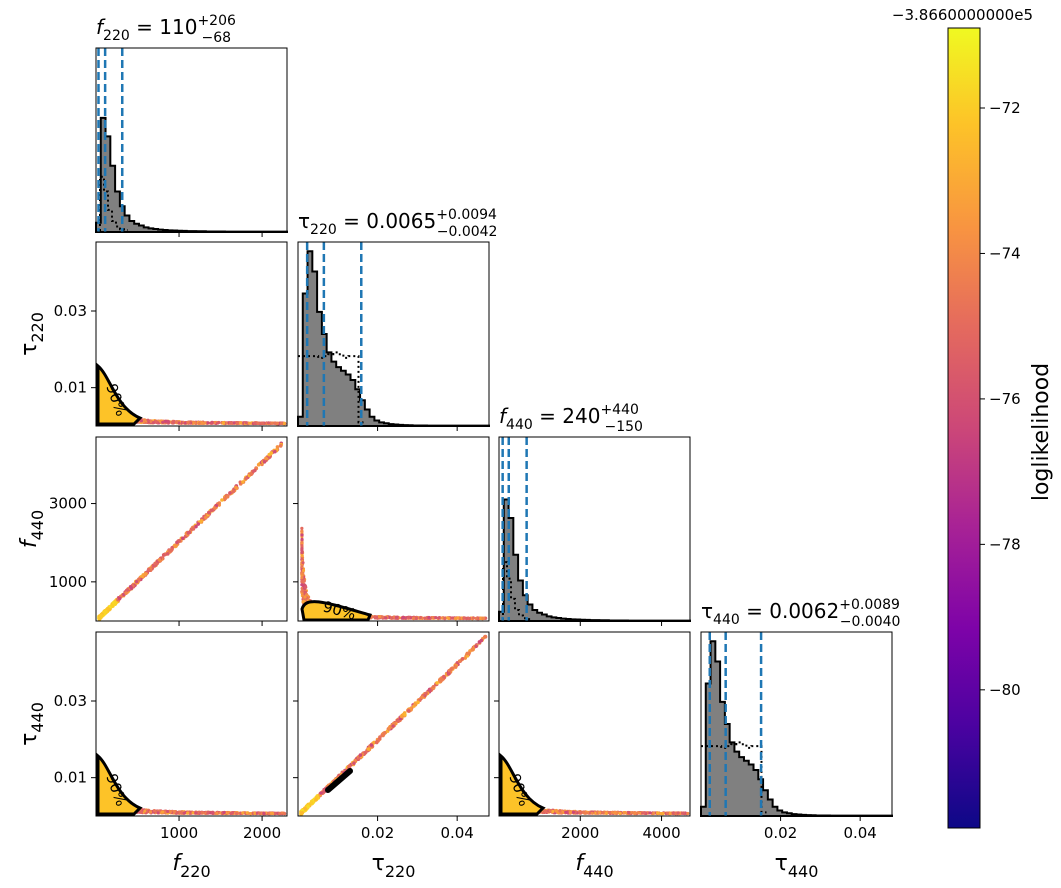 Image resolution: width=1061 pixels, height=888 pixels. What do you see at coordinates (781, 863) in the screenshot?
I see `x-axis-label-tau440-symbol: τ` at bounding box center [781, 863].